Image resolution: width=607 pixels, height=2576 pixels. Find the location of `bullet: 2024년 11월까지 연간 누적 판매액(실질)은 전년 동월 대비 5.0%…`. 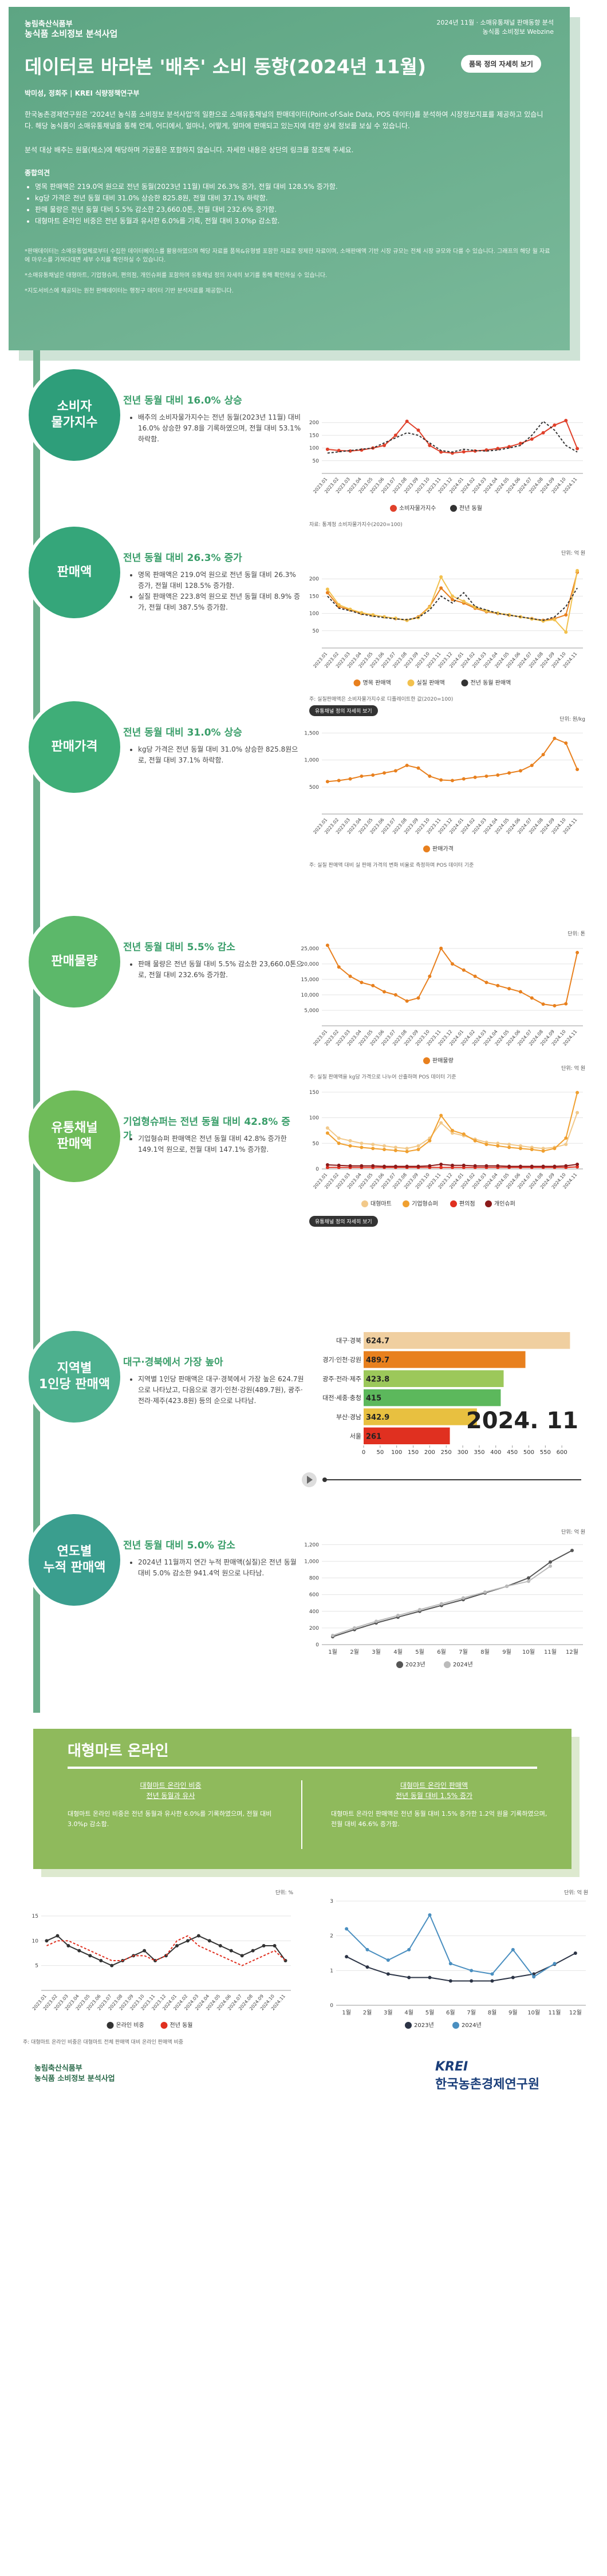

bullet: 2024년 11월까지 연간 누적 판매액(실질)은 전년 동월 대비 5.0%… is located at coordinates (221, 1568).